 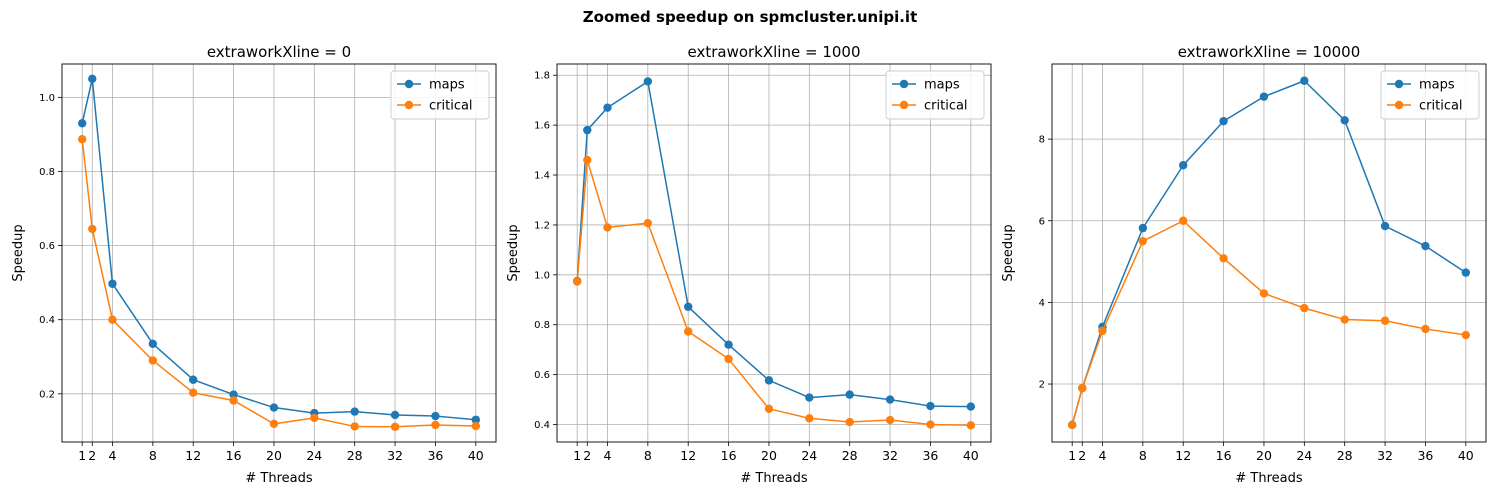 What do you see at coordinates (1183, 455) in the screenshot?
I see `x-tick-label: 12` at bounding box center [1183, 455].